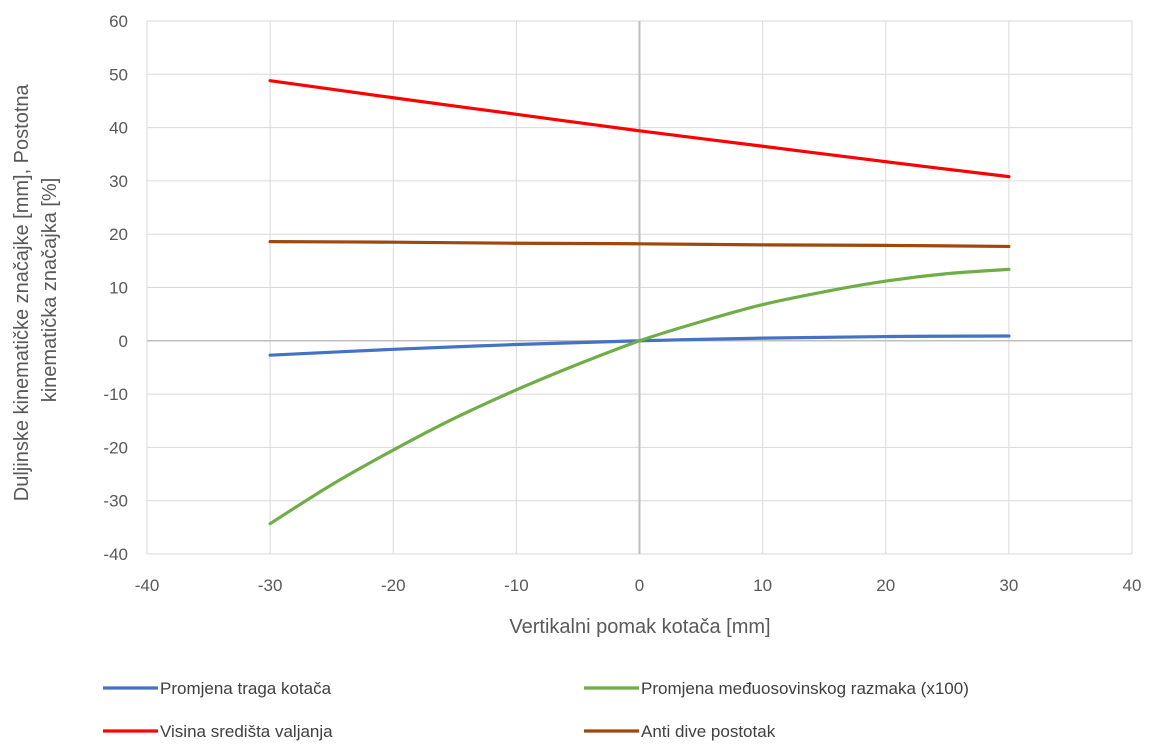 The height and width of the screenshot is (744, 1150). What do you see at coordinates (118, 181) in the screenshot?
I see `y-tick-label: 30` at bounding box center [118, 181].